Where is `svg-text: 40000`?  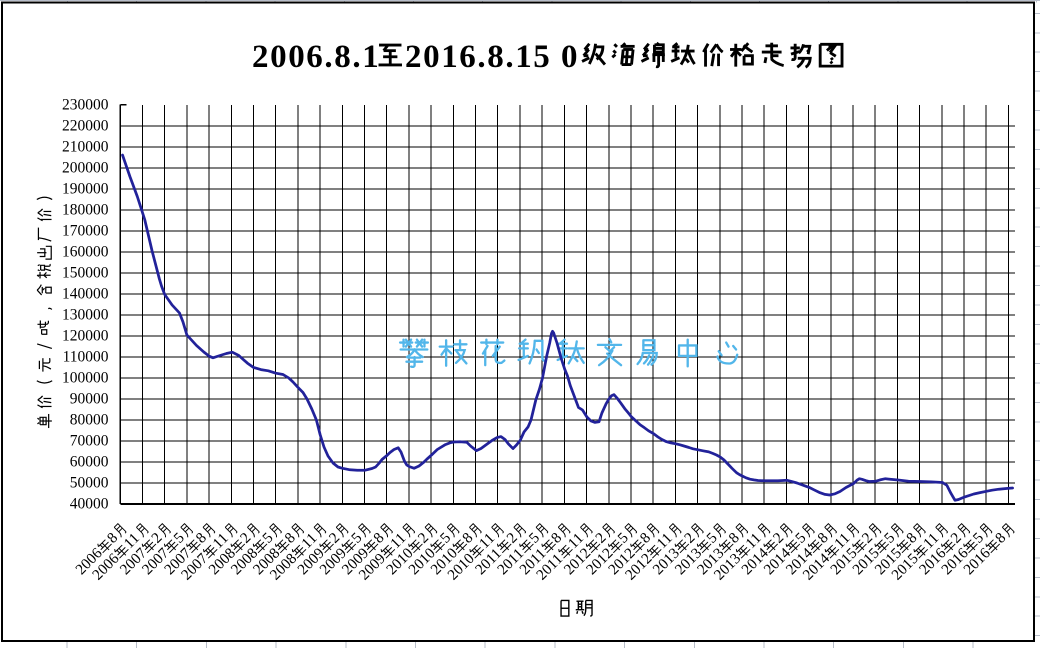 svg-text: 40000 is located at coordinates (89, 504).